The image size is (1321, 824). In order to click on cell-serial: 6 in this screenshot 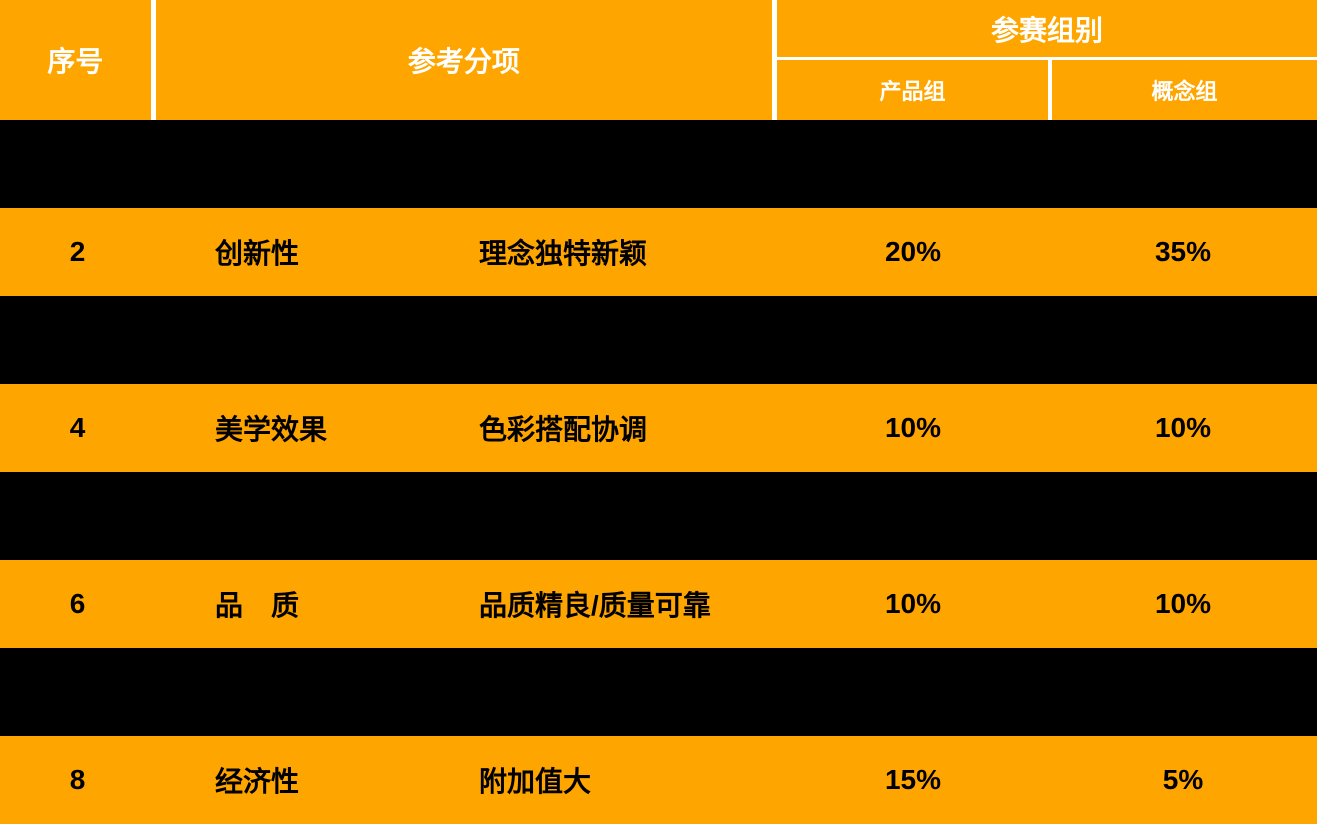, I will do `click(77, 603)`.